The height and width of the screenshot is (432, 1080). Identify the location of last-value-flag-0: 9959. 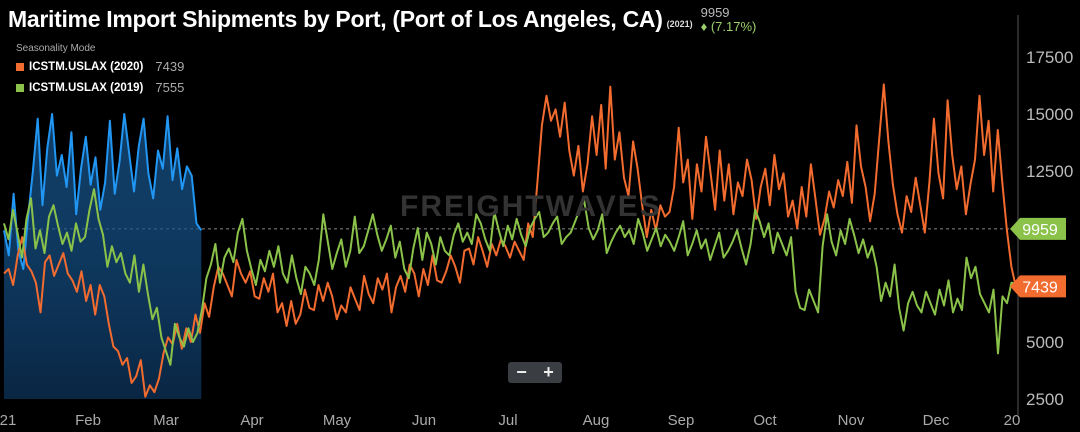
(1038, 228).